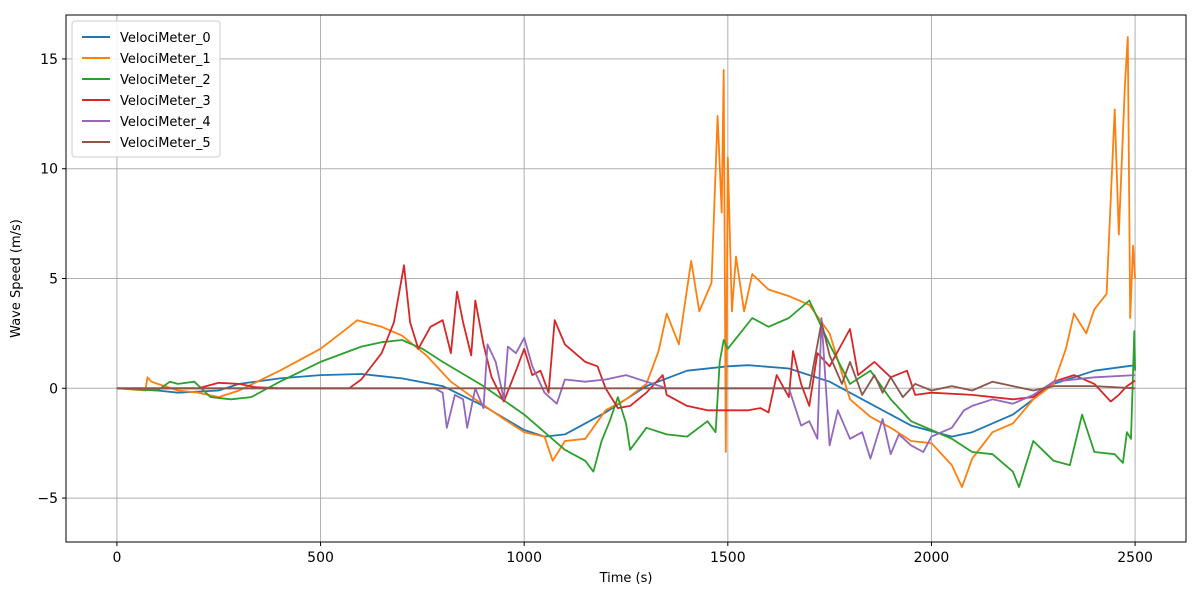 The image size is (1200, 600). Describe the element at coordinates (165, 59) in the screenshot. I see `legend-label-1: VelociMeter_1` at that location.